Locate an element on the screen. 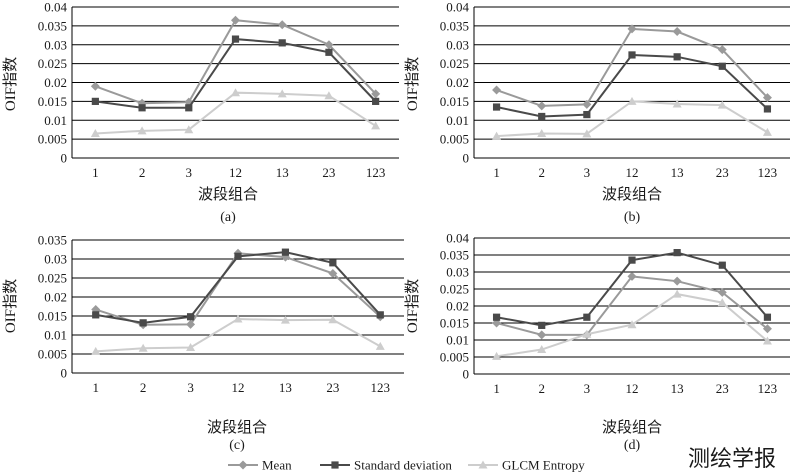  legend-marker-standard-deviation is located at coordinates (335, 465).